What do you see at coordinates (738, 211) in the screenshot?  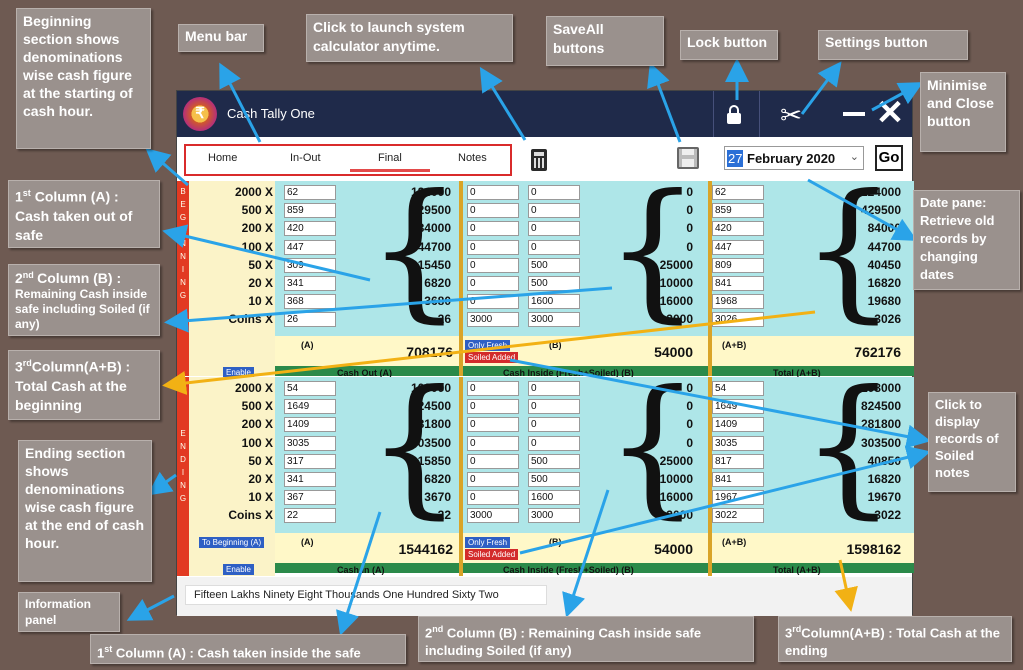 I see `count-total-input: 859` at bounding box center [738, 211].